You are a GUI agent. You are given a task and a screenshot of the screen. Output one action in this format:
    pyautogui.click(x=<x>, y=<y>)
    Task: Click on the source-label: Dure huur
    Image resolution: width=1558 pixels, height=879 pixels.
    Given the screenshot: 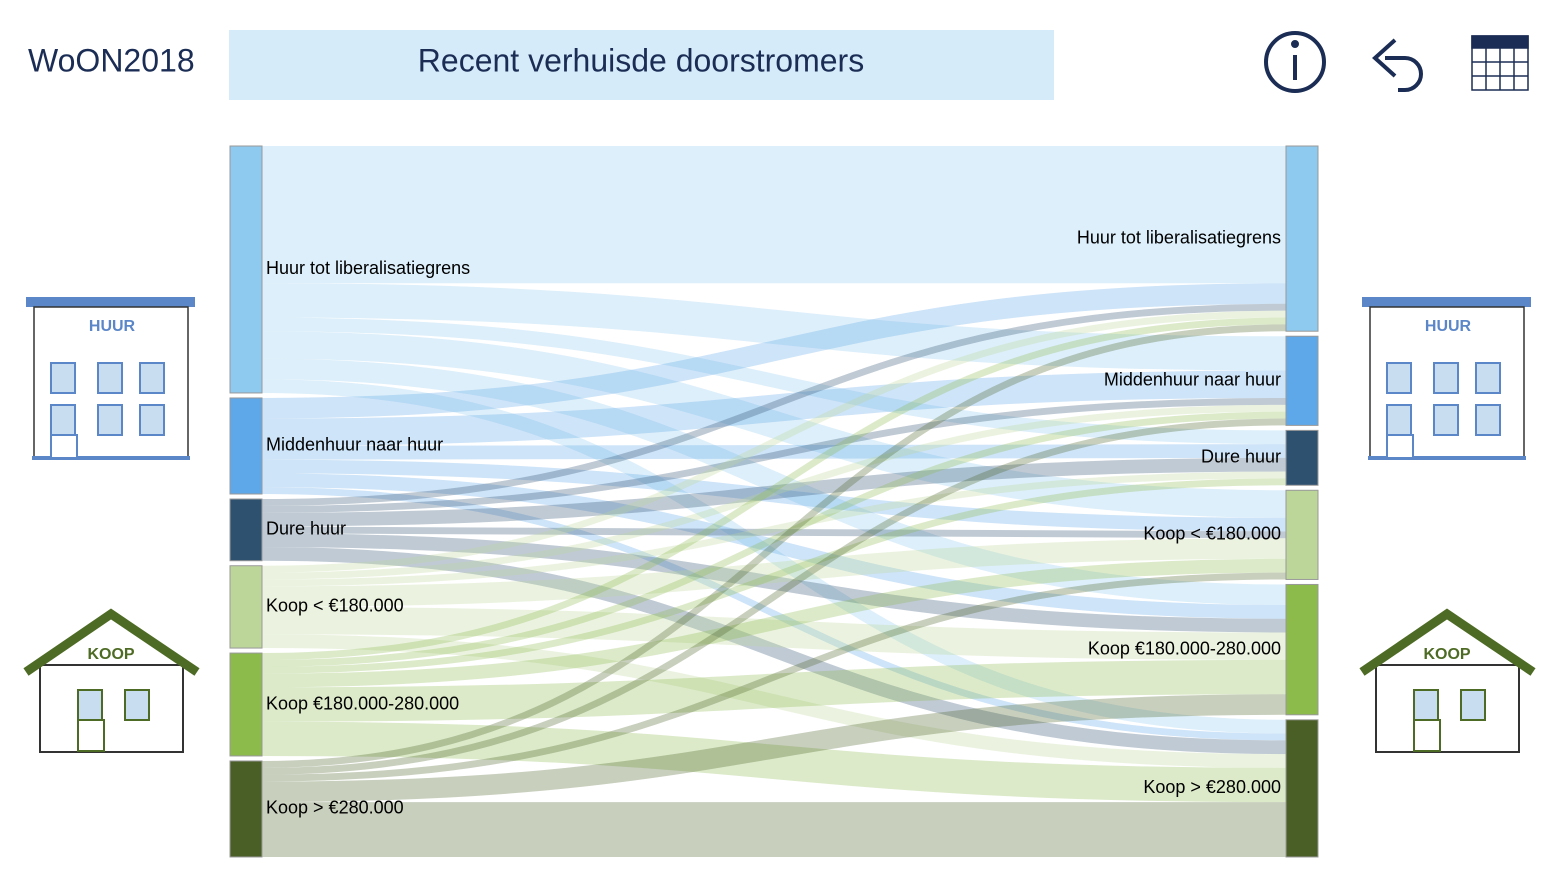 What is the action you would take?
    pyautogui.click(x=306, y=529)
    